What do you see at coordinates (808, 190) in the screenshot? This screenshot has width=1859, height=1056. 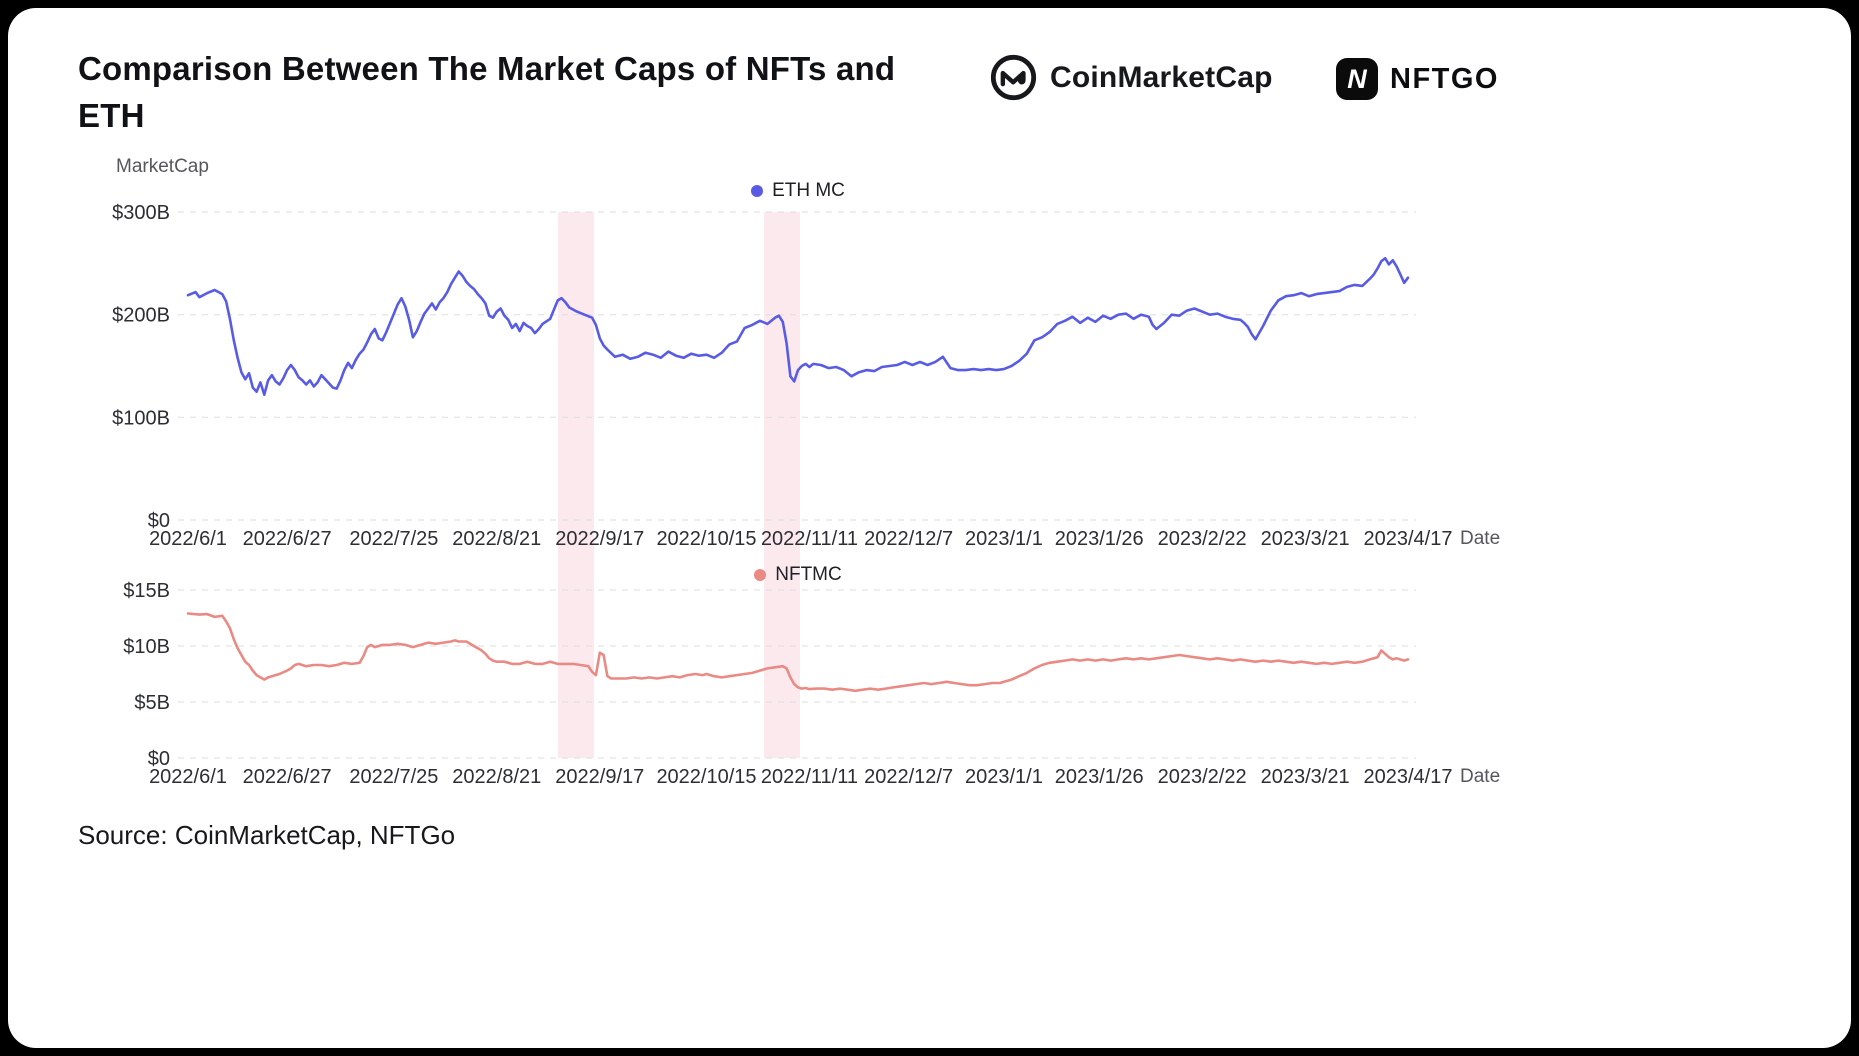 I see `eth-legend-label: ETH MC` at bounding box center [808, 190].